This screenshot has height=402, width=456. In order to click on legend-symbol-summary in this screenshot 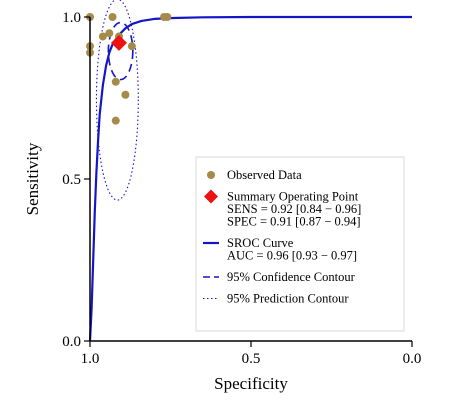, I will do `click(211, 196)`.